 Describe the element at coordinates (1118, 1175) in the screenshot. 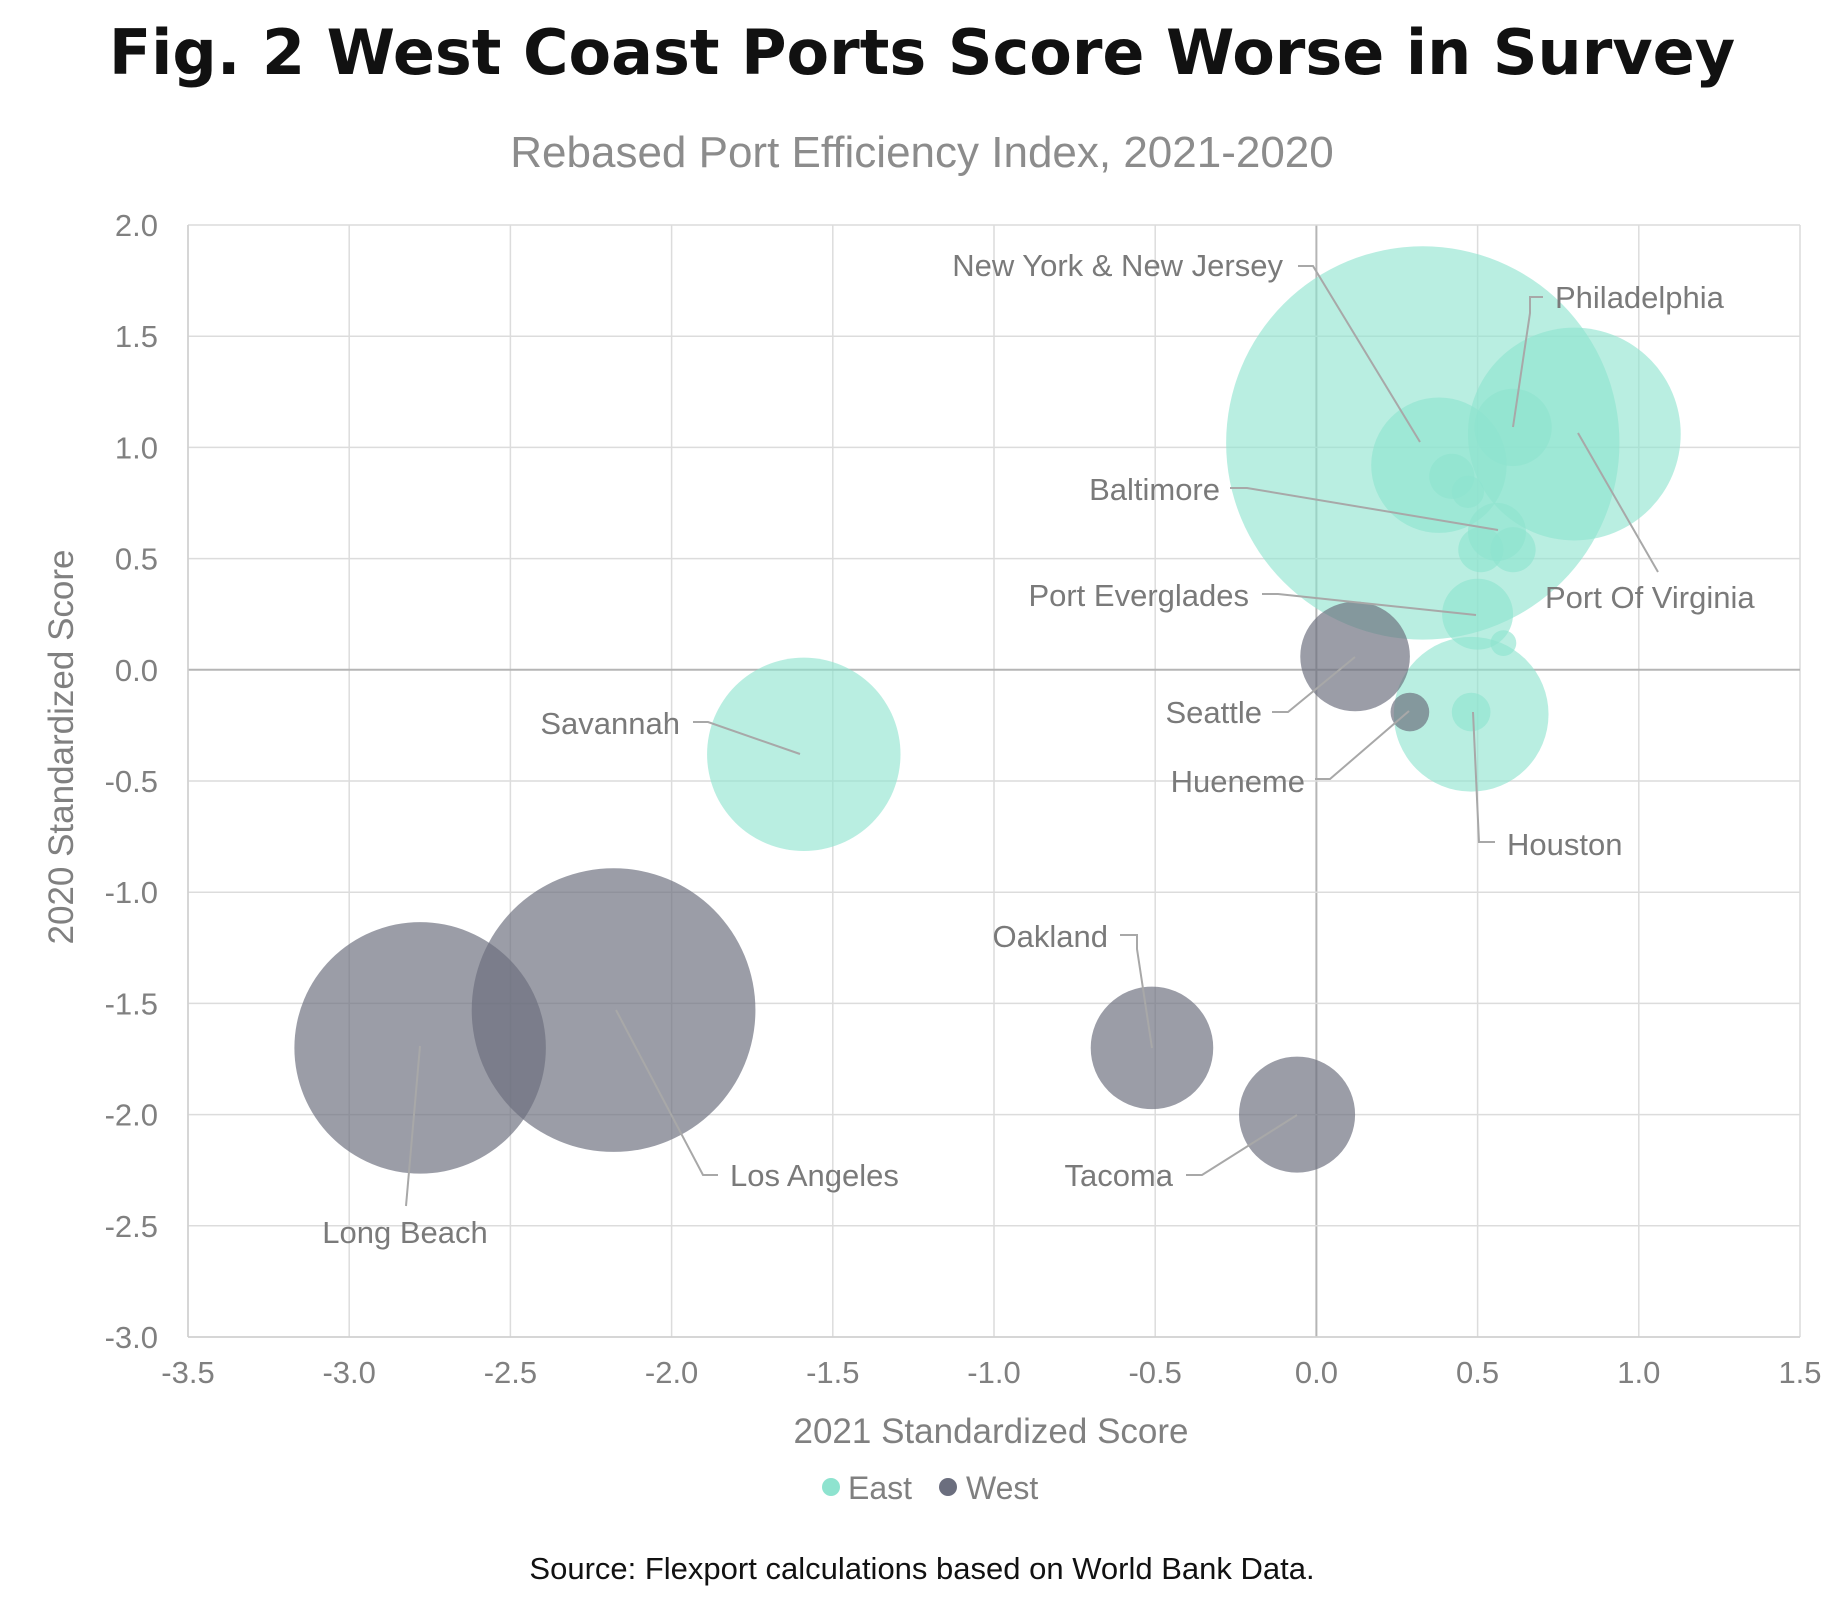

I see `label-tacoma: Tacoma` at that location.